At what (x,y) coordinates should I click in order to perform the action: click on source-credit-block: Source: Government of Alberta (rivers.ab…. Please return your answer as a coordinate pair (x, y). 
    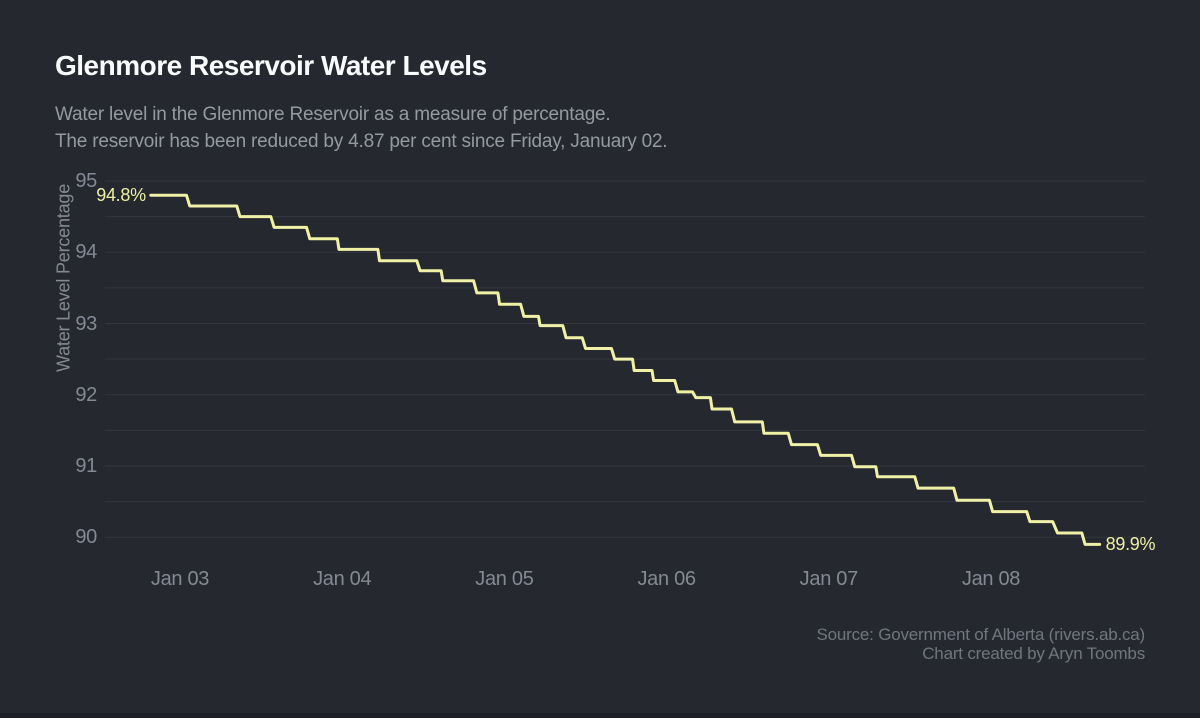
    Looking at the image, I should click on (980, 644).